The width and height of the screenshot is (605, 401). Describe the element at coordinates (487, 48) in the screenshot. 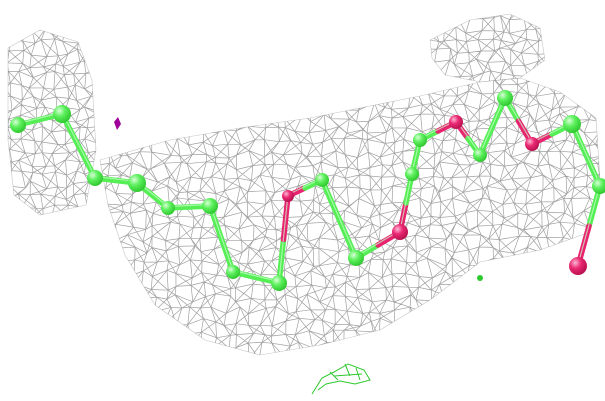

I see `mesh-region` at that location.